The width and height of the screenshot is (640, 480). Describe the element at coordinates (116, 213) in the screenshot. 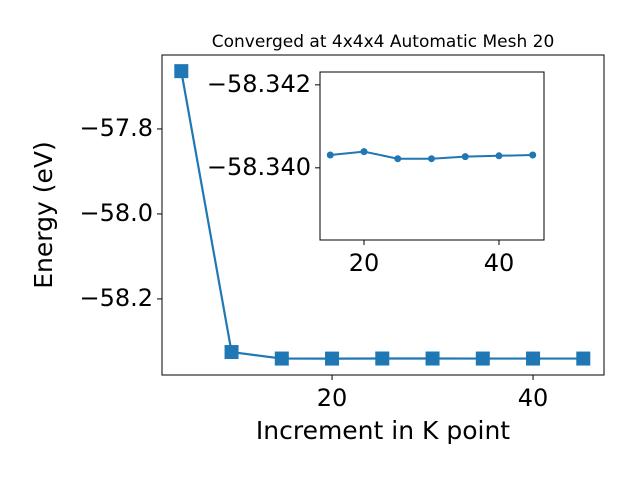

I see `y-tick-label: −58.0` at that location.